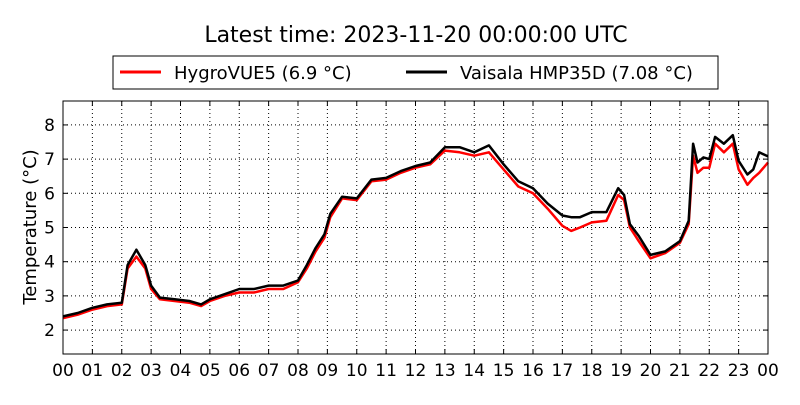 Image resolution: width=800 pixels, height=405 pixels. What do you see at coordinates (474, 371) in the screenshot?
I see `x-tick-label: 14` at bounding box center [474, 371].